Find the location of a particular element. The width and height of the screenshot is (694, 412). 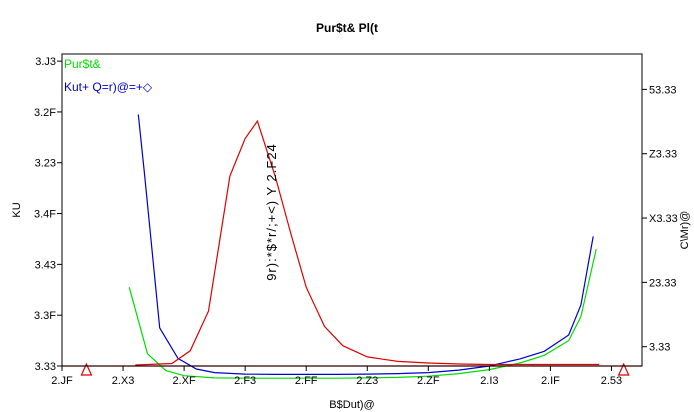

x-tick-label: 2.IF is located at coordinates (550, 381).